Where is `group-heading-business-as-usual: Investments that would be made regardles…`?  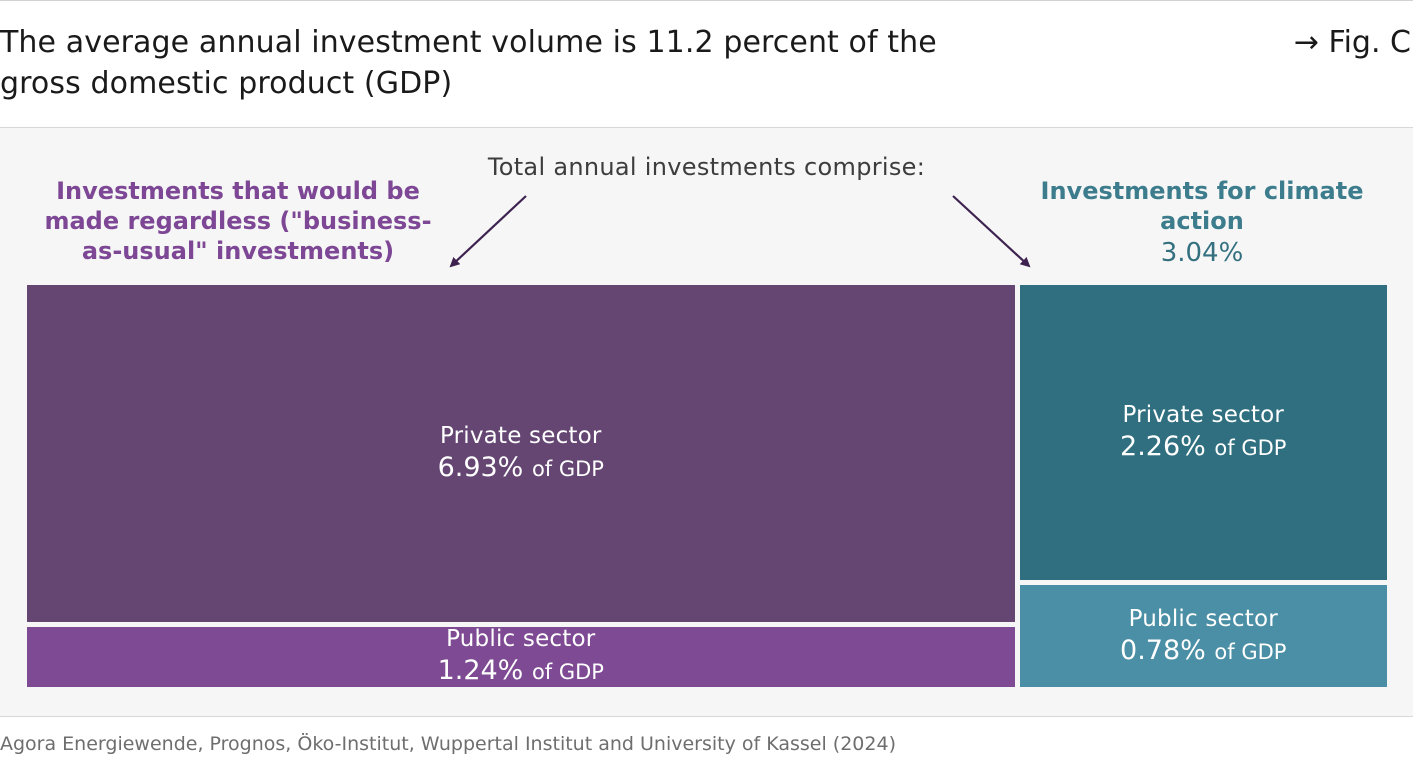 group-heading-business-as-usual: Investments that would be made regardles… is located at coordinates (238, 221).